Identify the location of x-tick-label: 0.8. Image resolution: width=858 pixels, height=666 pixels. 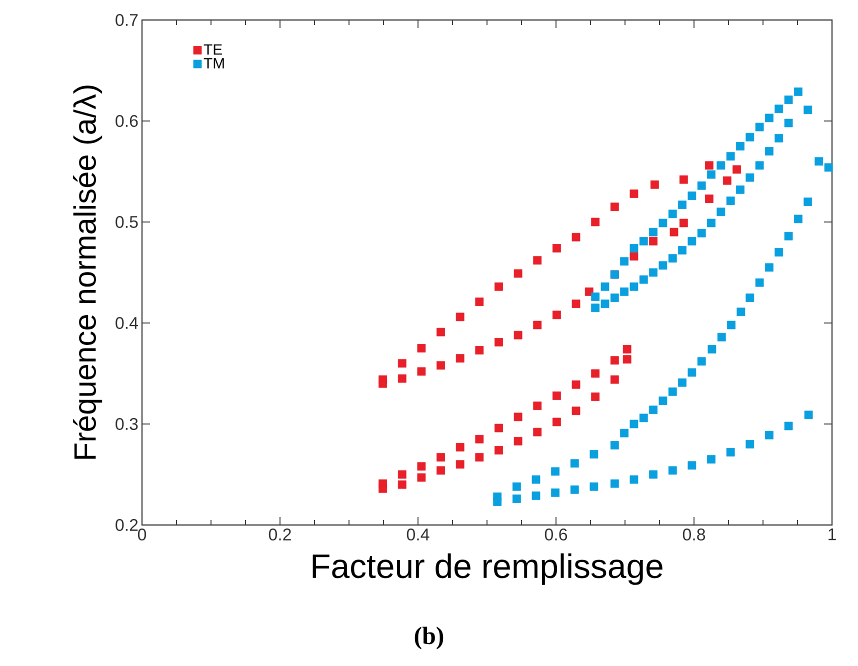
(694, 534).